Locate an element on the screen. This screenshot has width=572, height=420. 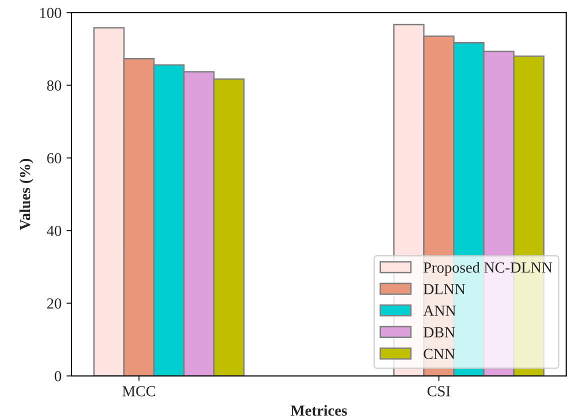
legend-label: DLNN is located at coordinates (445, 289).